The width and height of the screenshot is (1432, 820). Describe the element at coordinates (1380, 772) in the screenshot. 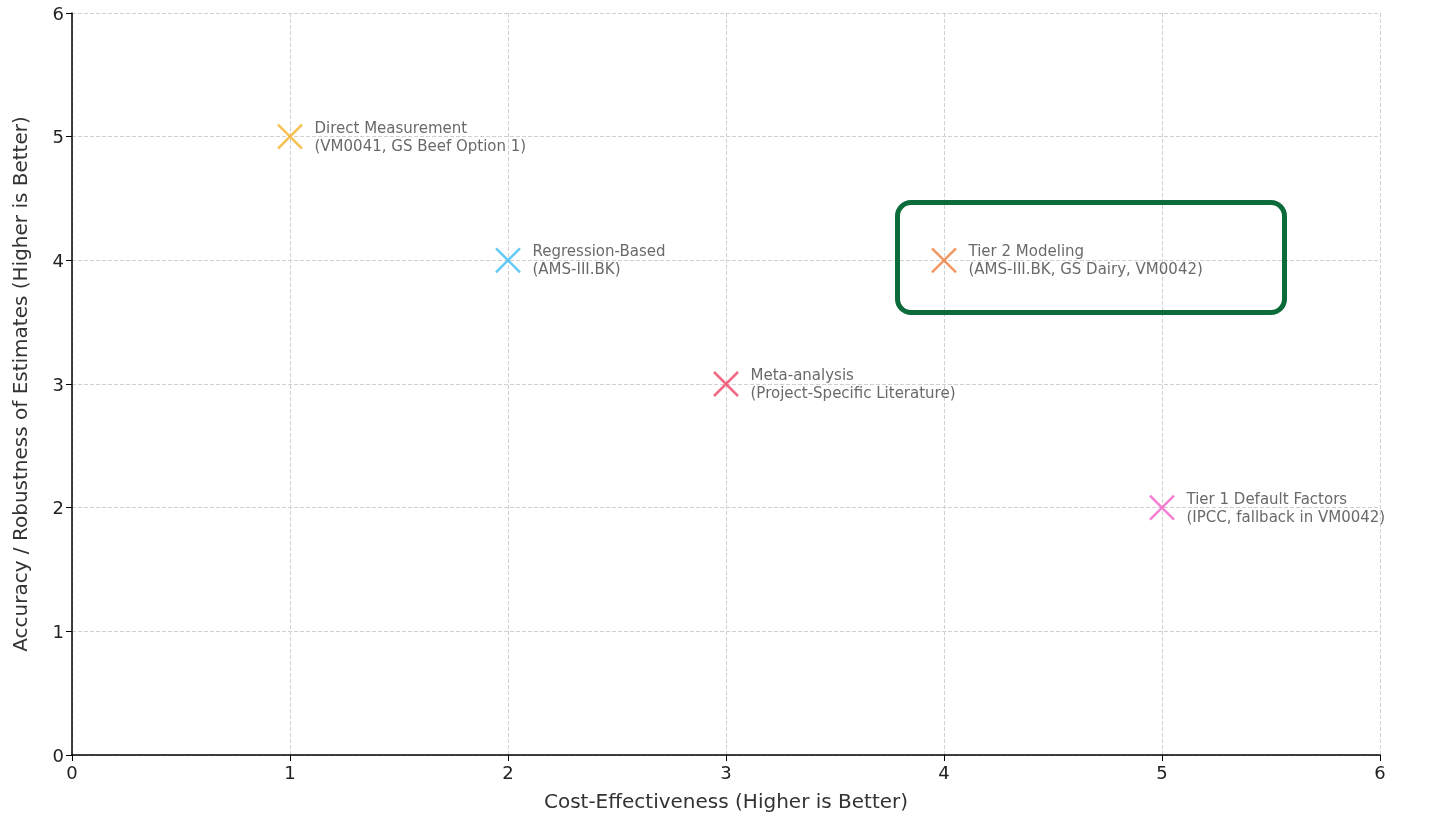

I see `x-tick-label: 6` at that location.